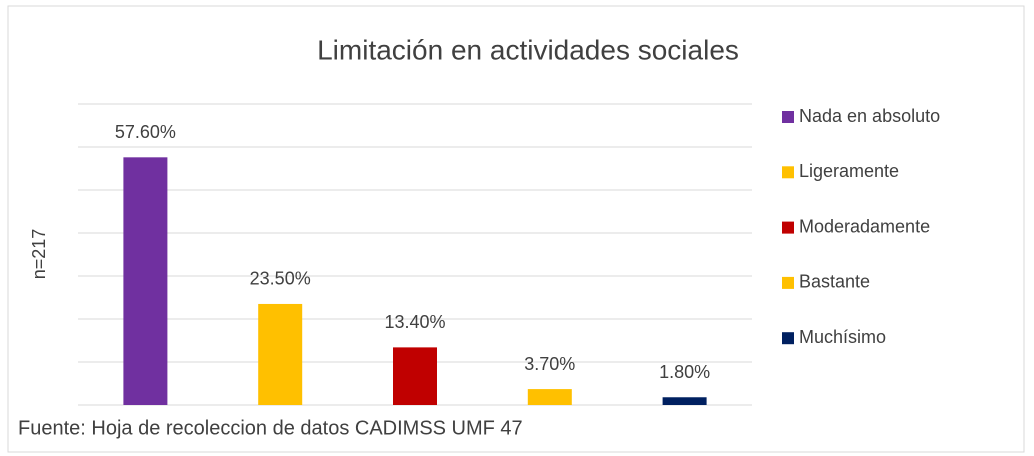 Image resolution: width=1034 pixels, height=456 pixels. What do you see at coordinates (549, 364) in the screenshot?
I see `data-label: 3.70%` at bounding box center [549, 364].